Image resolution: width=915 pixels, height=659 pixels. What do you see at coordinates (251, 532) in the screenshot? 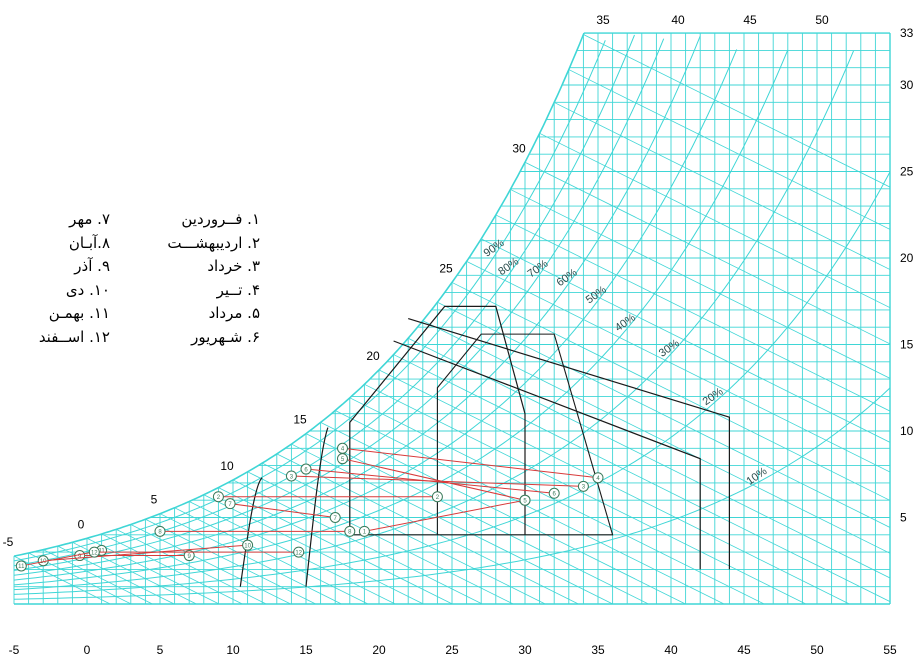
I see `zone-boundary-left` at bounding box center [251, 532].